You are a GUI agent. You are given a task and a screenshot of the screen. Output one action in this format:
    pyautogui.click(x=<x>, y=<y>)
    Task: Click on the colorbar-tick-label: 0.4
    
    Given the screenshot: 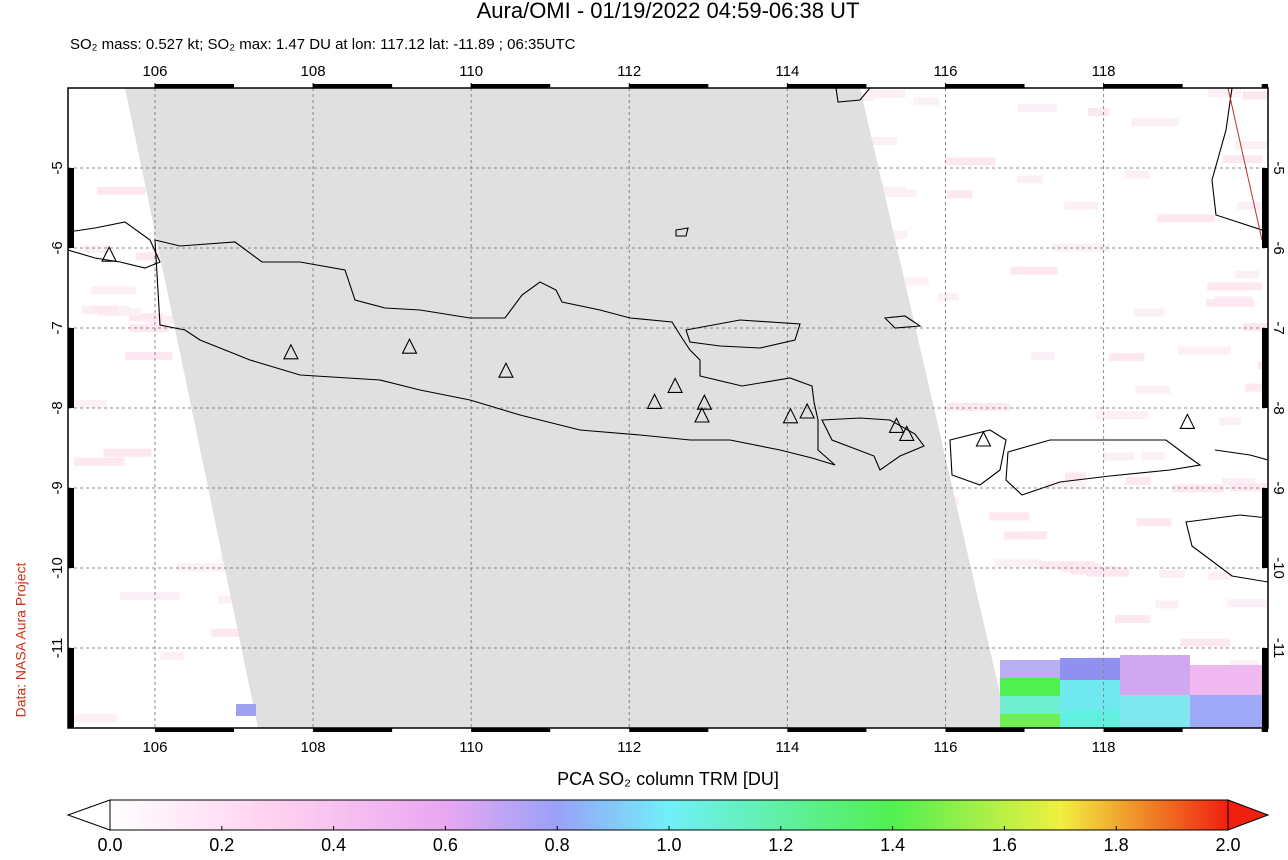 What is the action you would take?
    pyautogui.click(x=333, y=845)
    